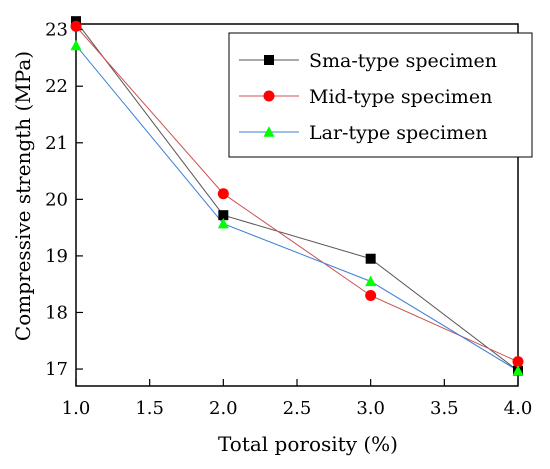 This screenshot has width=550, height=469. I want to click on legend-item: Lar-type specimen, so click(363, 133).